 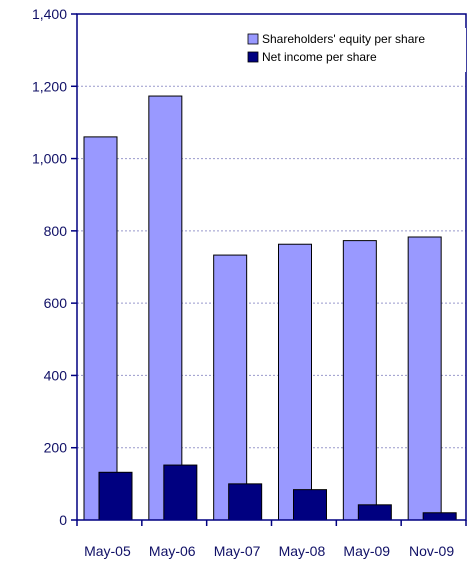 What do you see at coordinates (366, 551) in the screenshot?
I see `x-tick-label-May-09: May-09` at bounding box center [366, 551].